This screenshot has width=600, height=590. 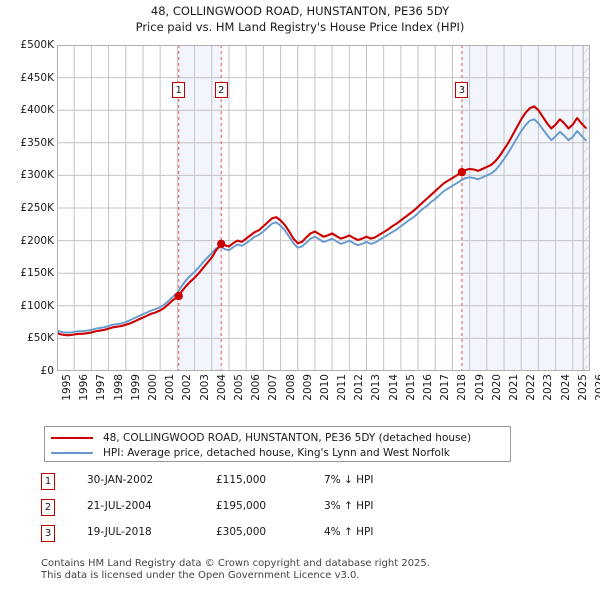 What do you see at coordinates (119, 532) in the screenshot?
I see `transaction-date: 19-JUL-2018` at bounding box center [119, 532].